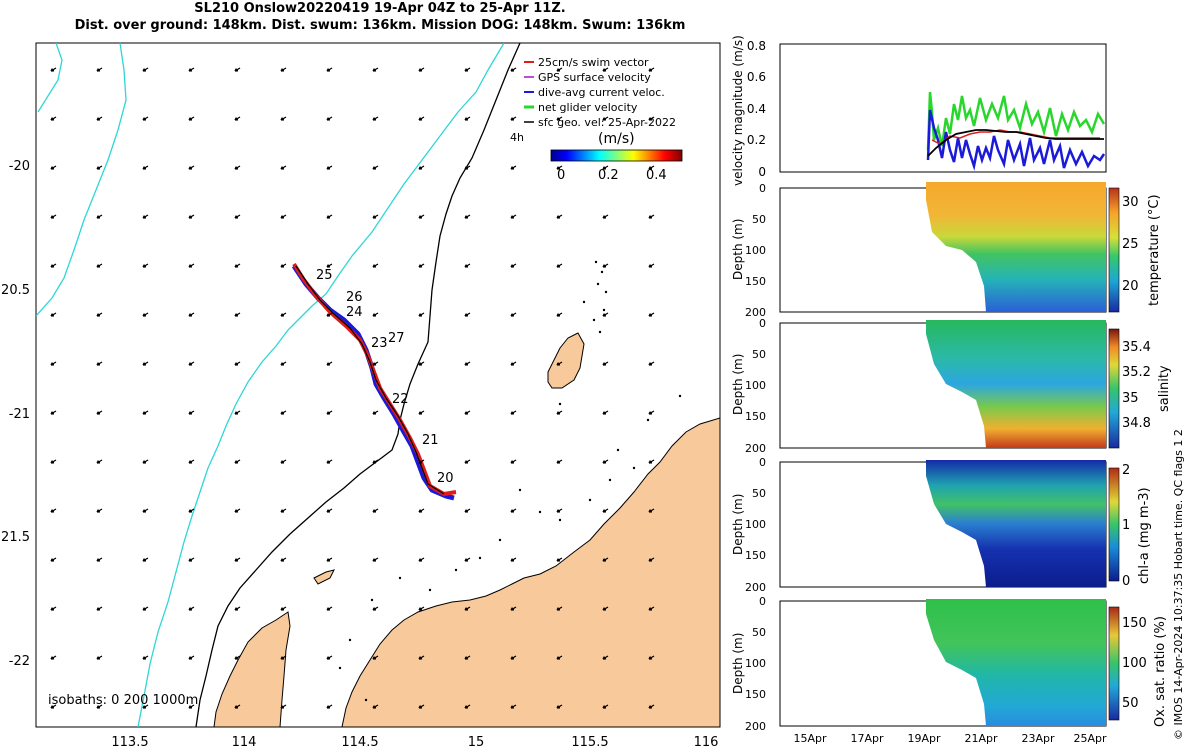  I want to click on depth-tick: 50, so click(759, 493).